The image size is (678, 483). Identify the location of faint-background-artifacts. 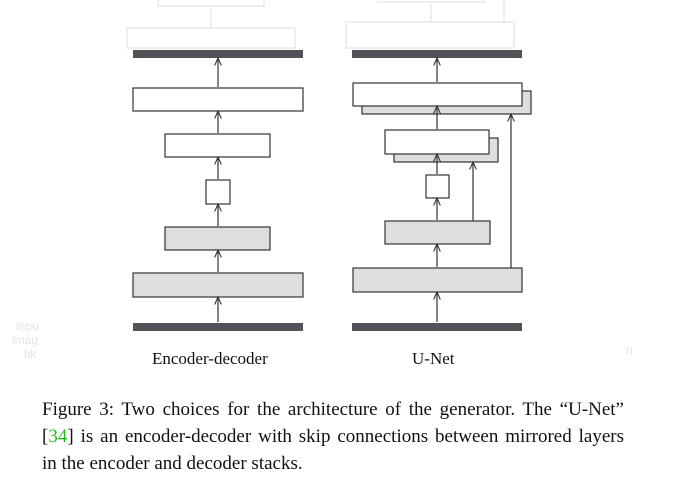
(320, 24).